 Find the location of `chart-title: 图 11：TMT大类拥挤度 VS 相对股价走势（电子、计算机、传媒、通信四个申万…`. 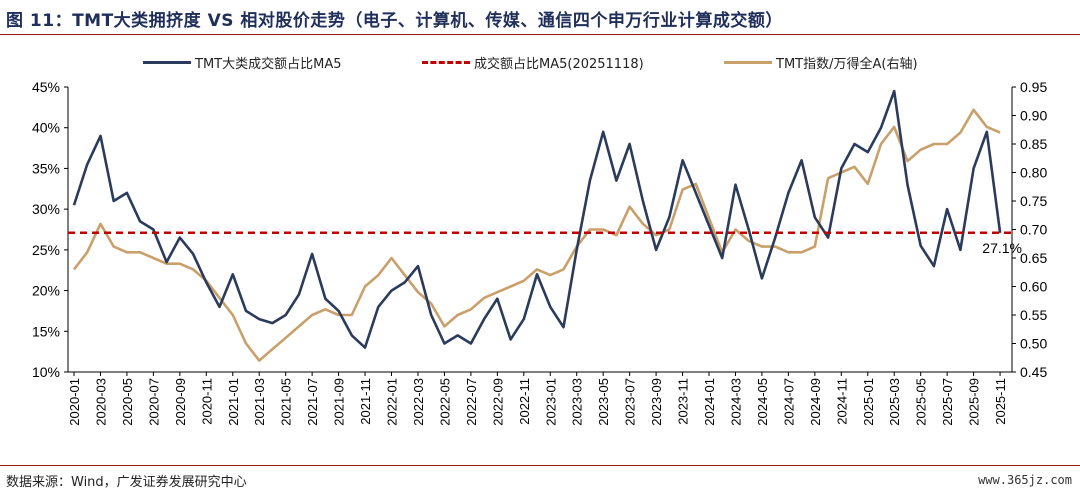

chart-title: 图 11：TMT大类拥挤度 VS 相对股价走势（电子、计算机、传媒、通信四个申万… is located at coordinates (394, 21).